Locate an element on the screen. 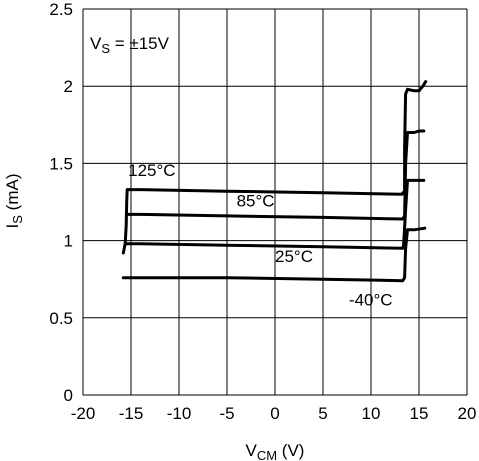 Image resolution: width=479 pixels, height=461 pixels. y-axis-title: IS (mA) is located at coordinates (14, 201).